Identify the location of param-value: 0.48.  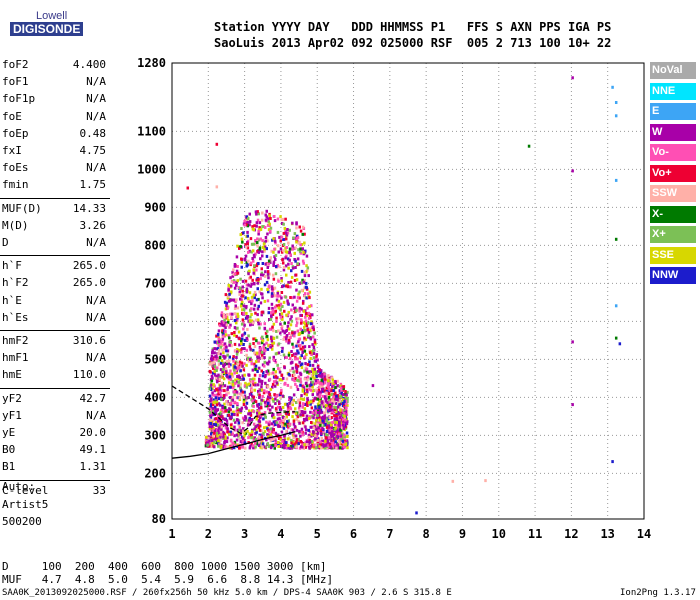
(93, 133).